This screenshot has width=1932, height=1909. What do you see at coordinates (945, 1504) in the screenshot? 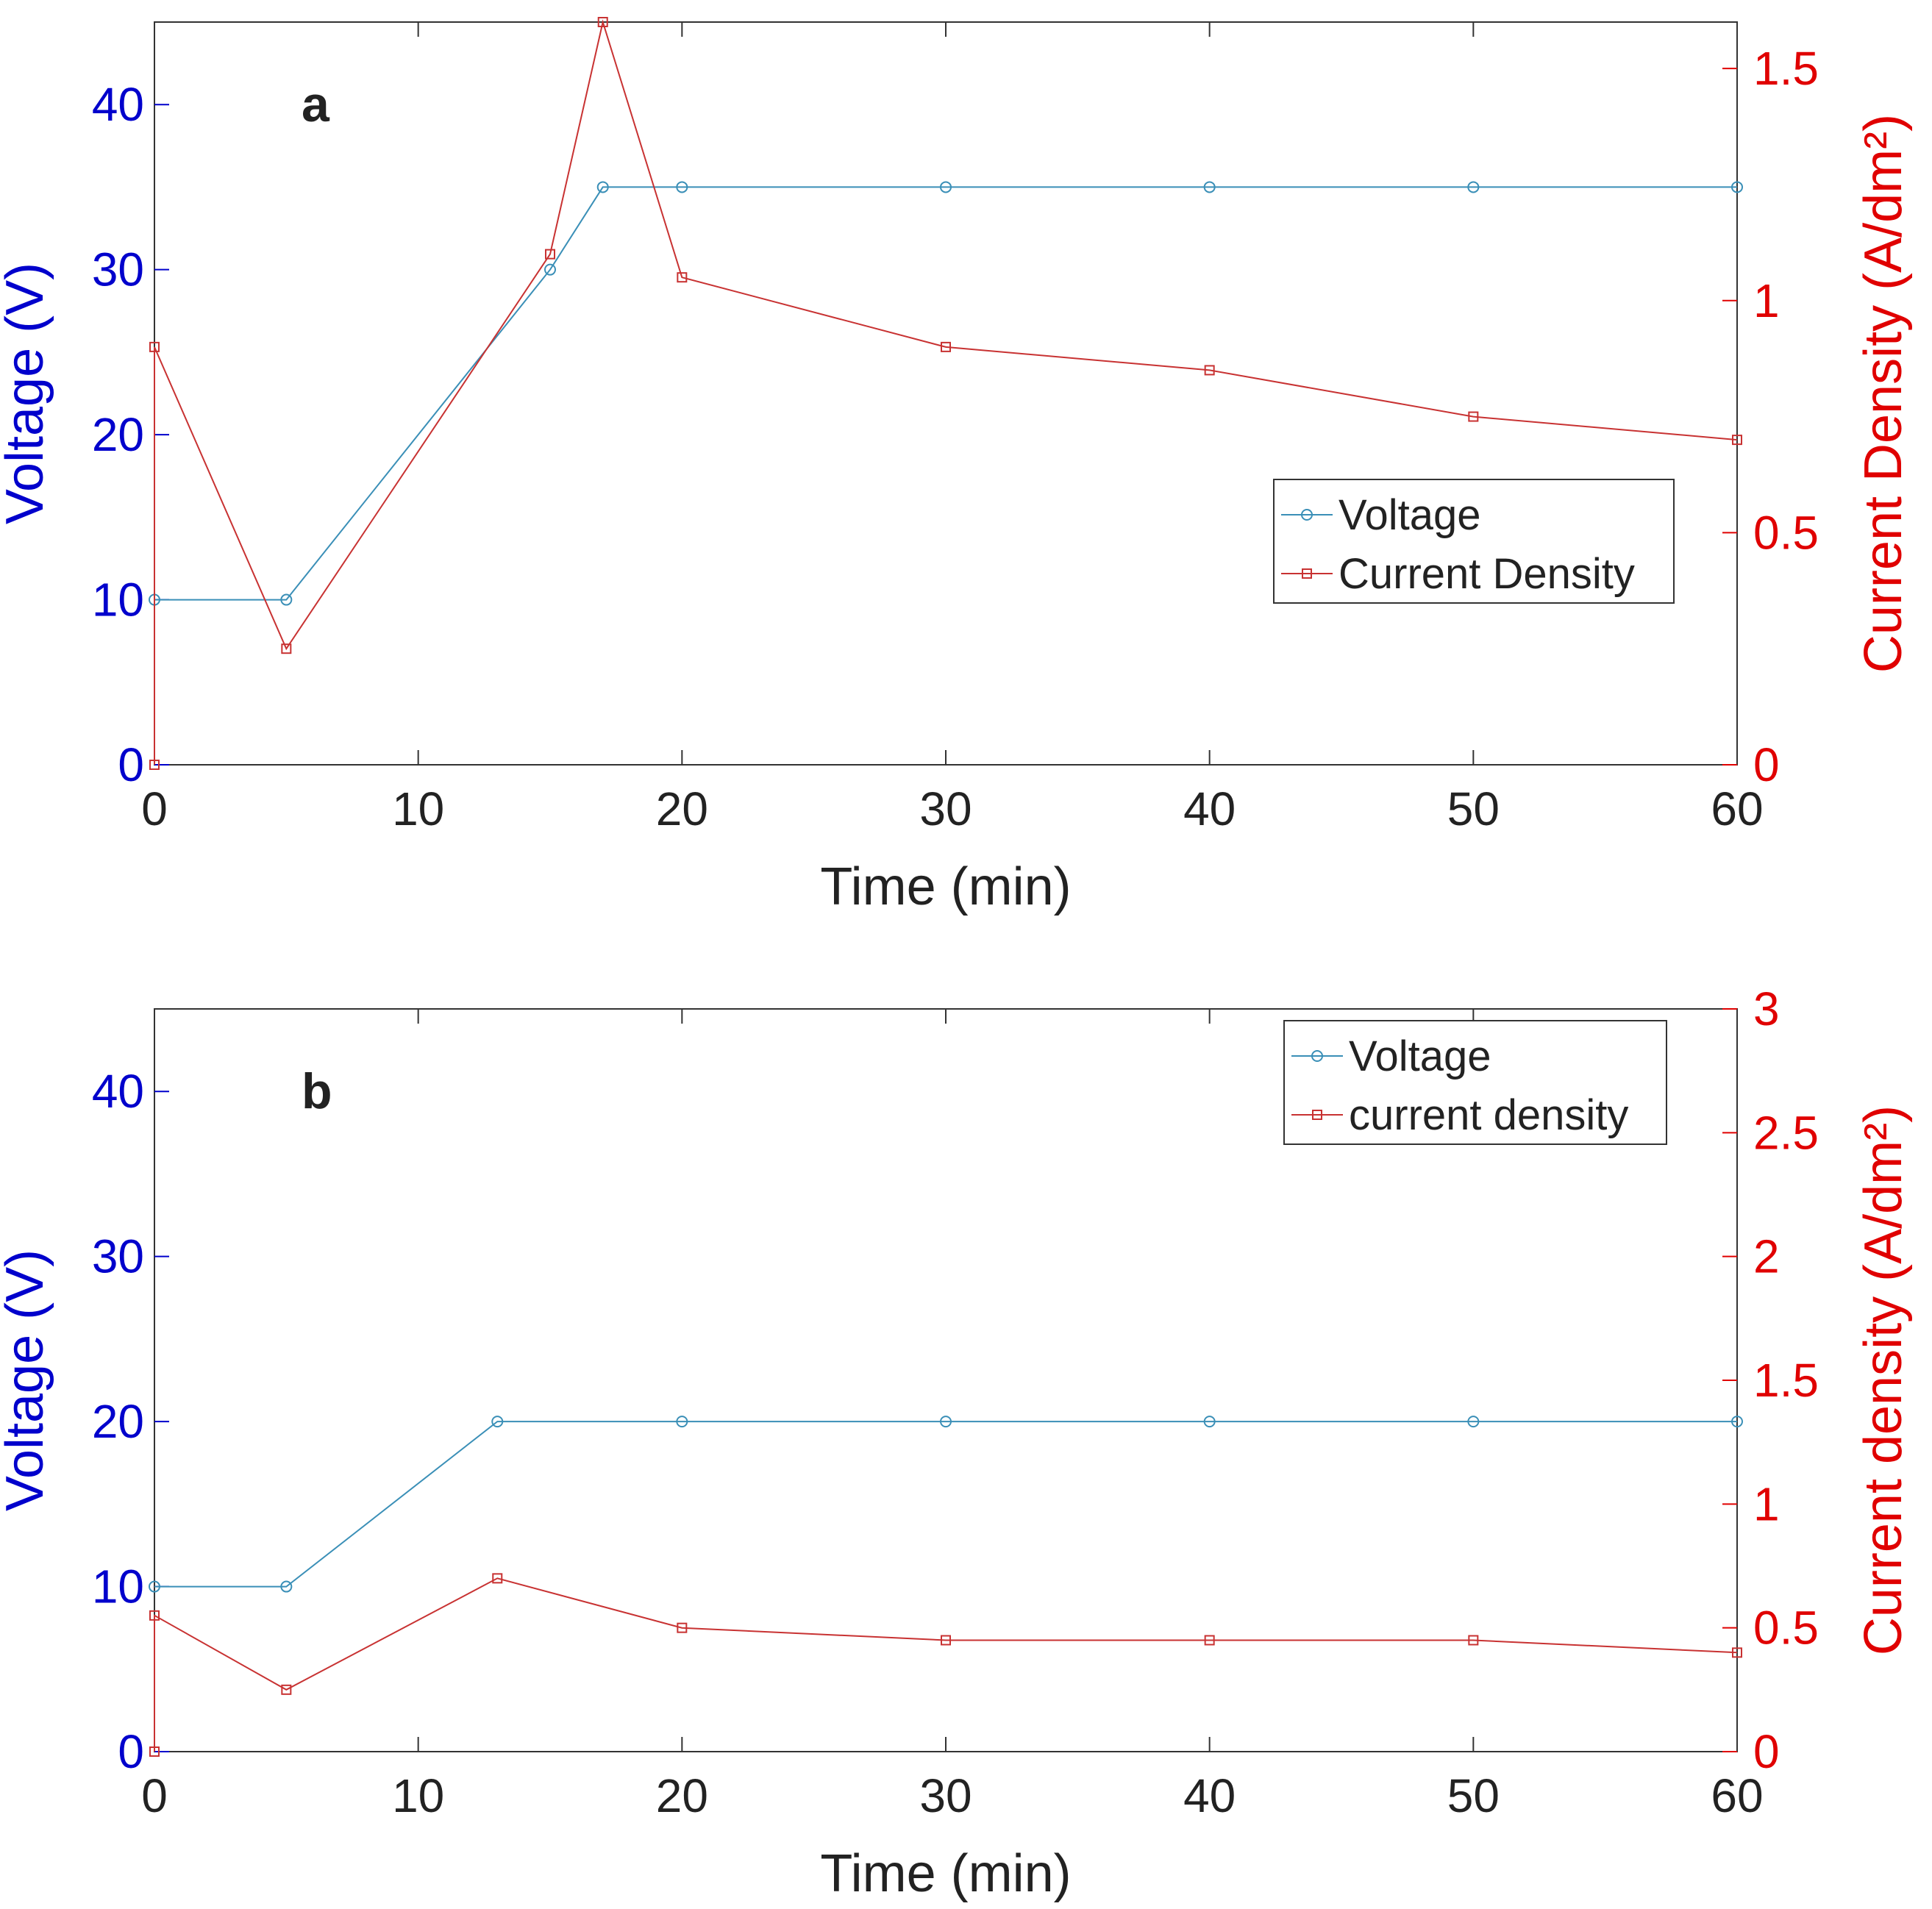
I see `series-line-voltage` at bounding box center [945, 1504].